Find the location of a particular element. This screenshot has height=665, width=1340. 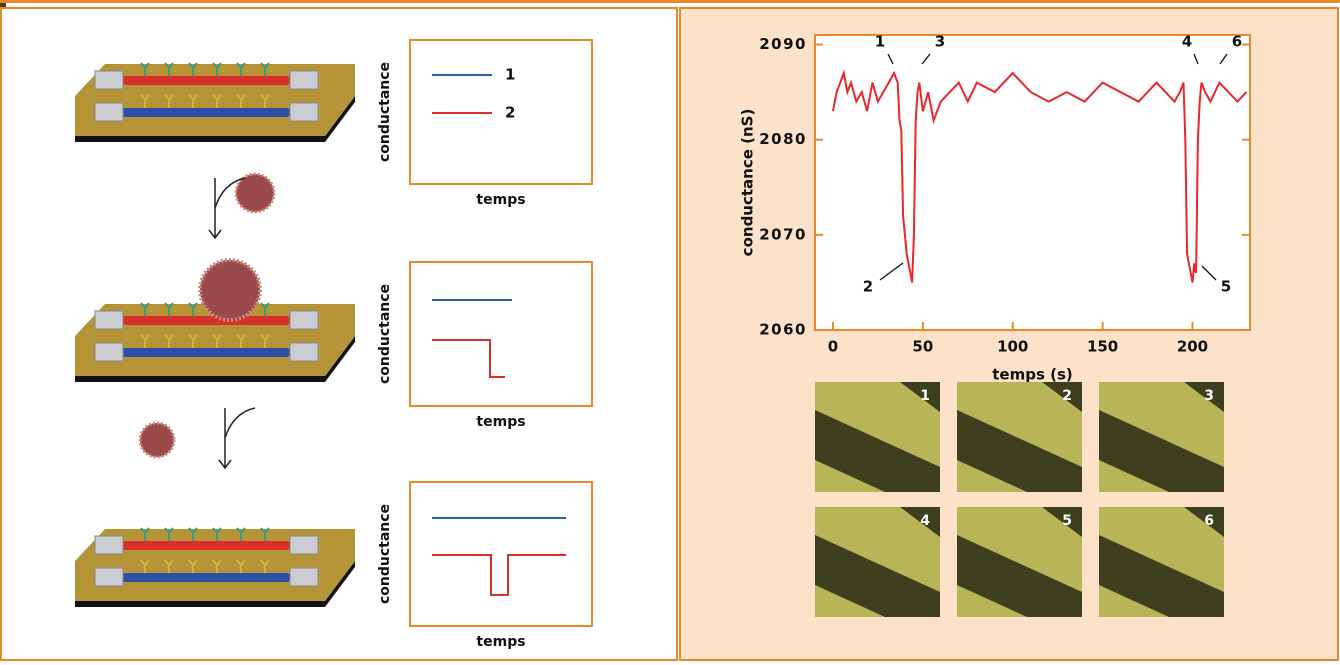

y-tick-label: 2070 is located at coordinates (783, 234).